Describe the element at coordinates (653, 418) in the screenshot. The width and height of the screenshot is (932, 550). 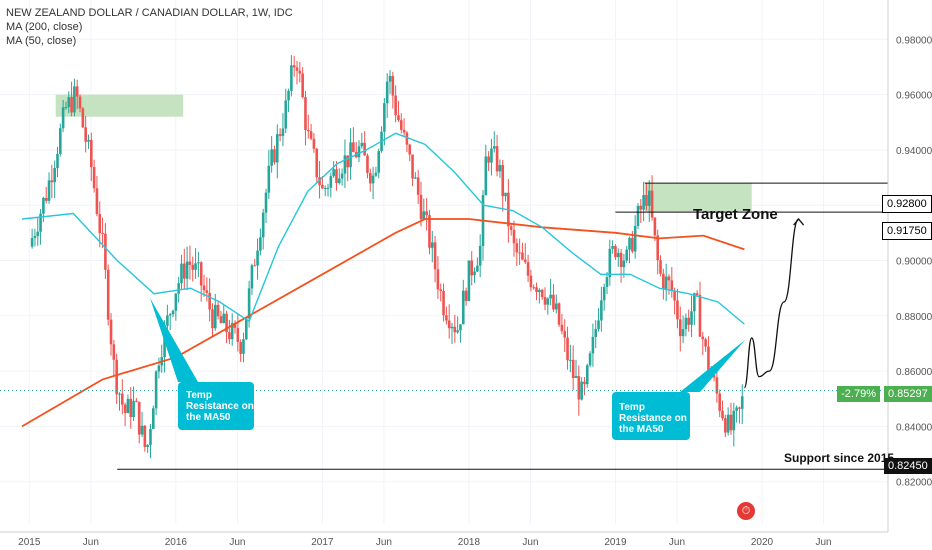
I see `callout-right-text: Temp Resistance on the MA50` at that location.